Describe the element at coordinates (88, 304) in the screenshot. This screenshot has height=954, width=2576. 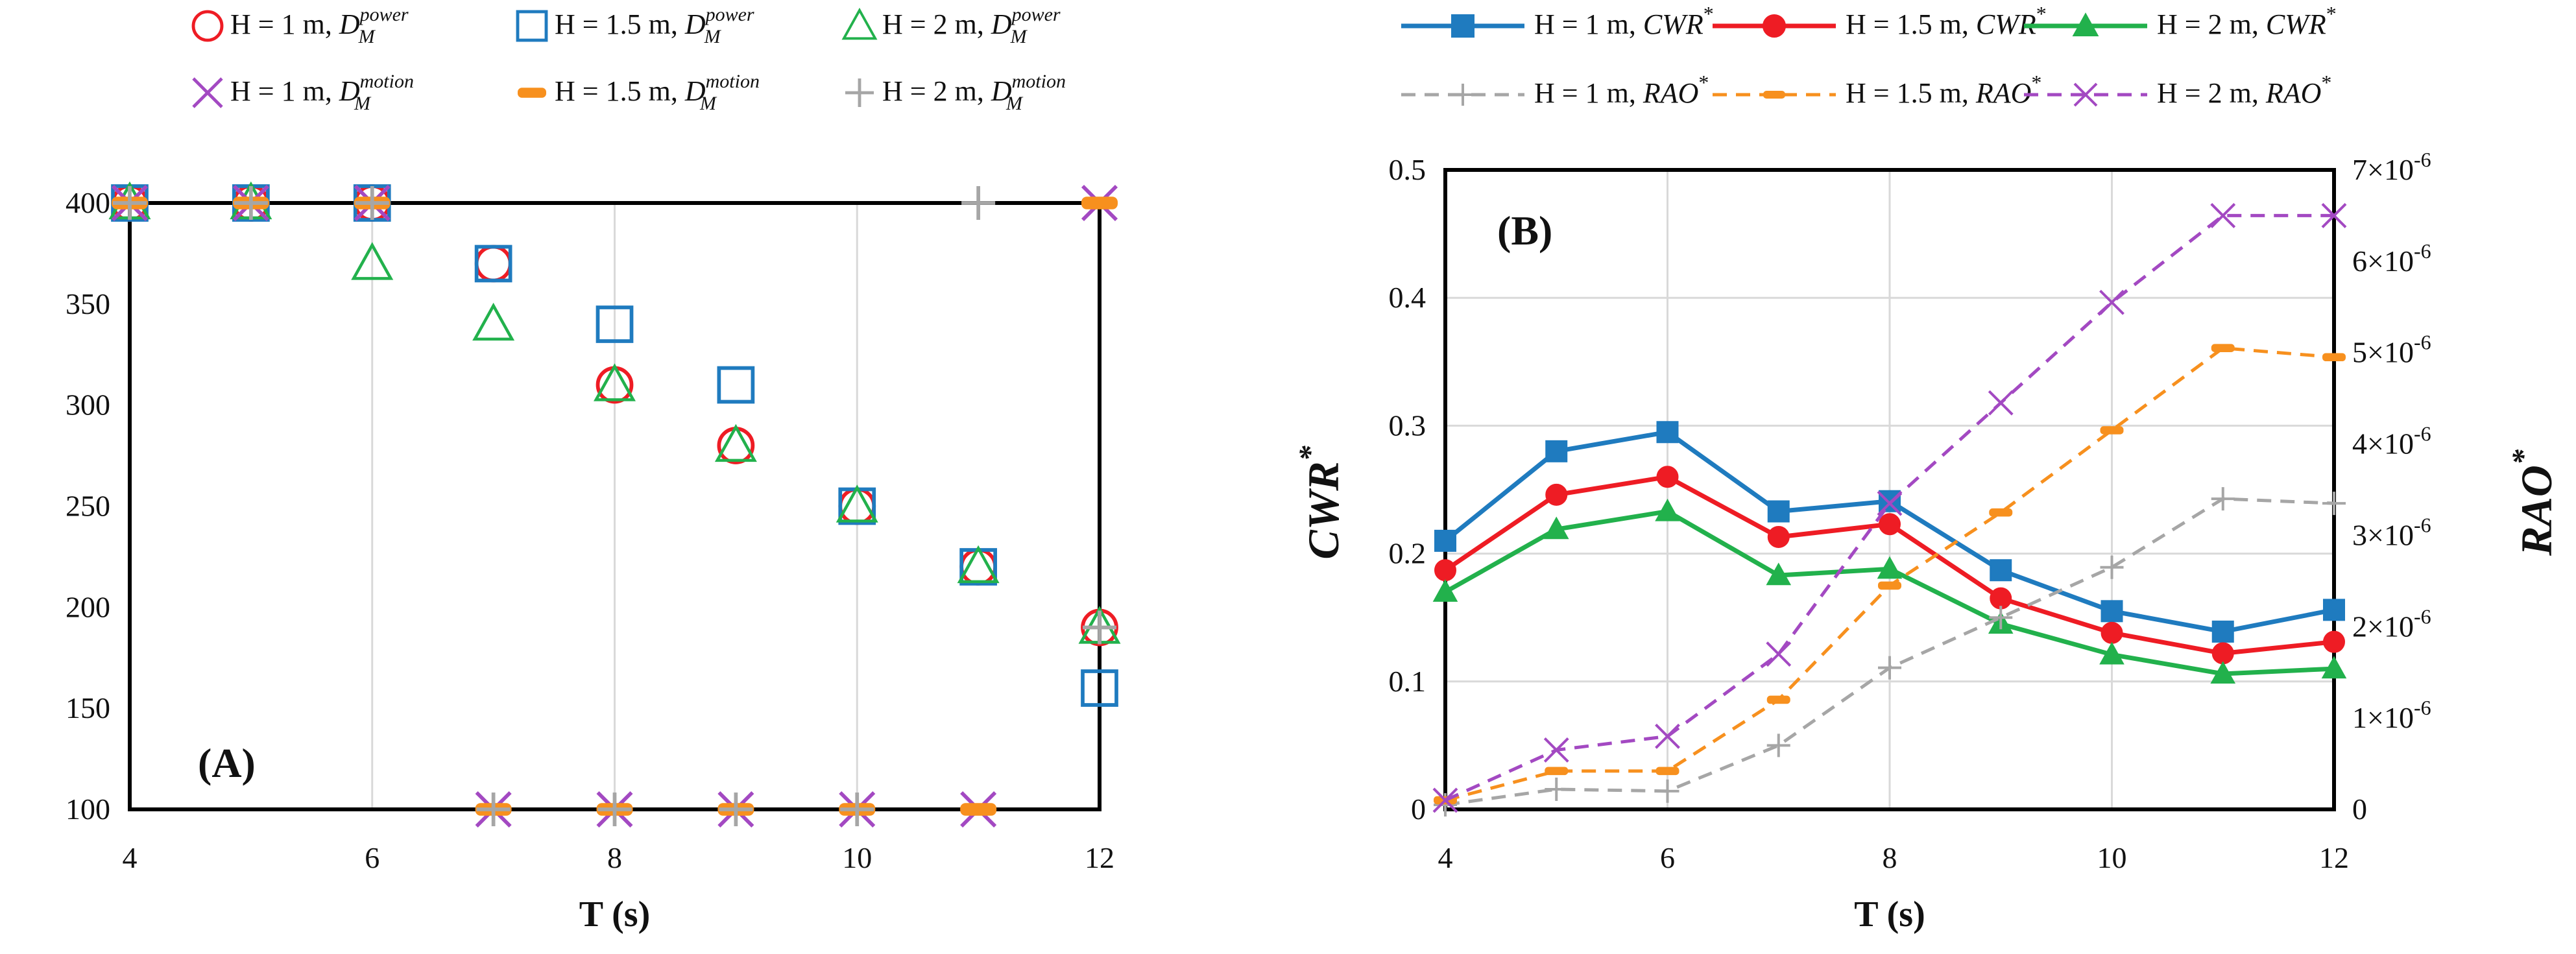
I see `y-tick-label-a: 350` at that location.